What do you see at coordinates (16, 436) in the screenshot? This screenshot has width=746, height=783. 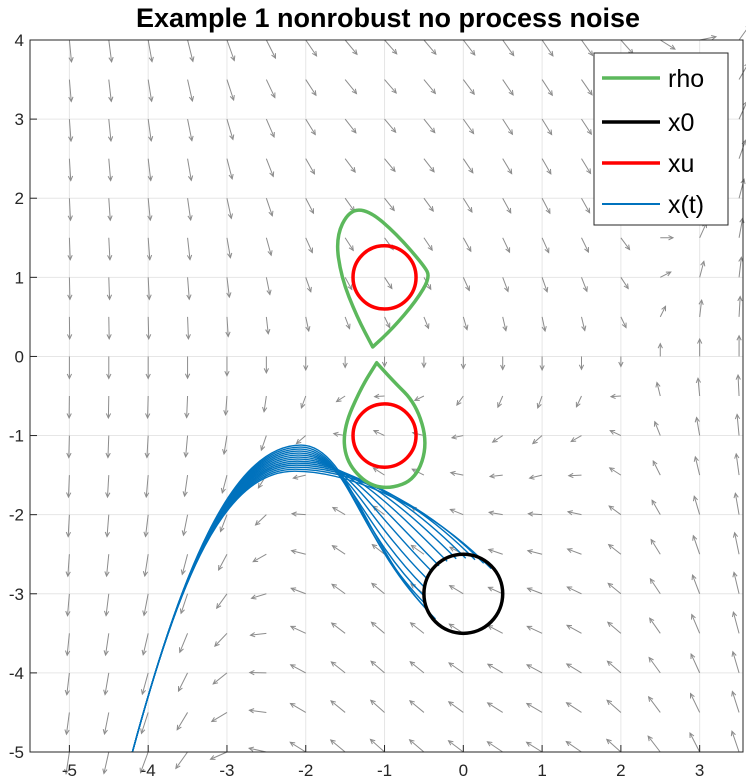 I see `y-tick-label: -1` at bounding box center [16, 436].